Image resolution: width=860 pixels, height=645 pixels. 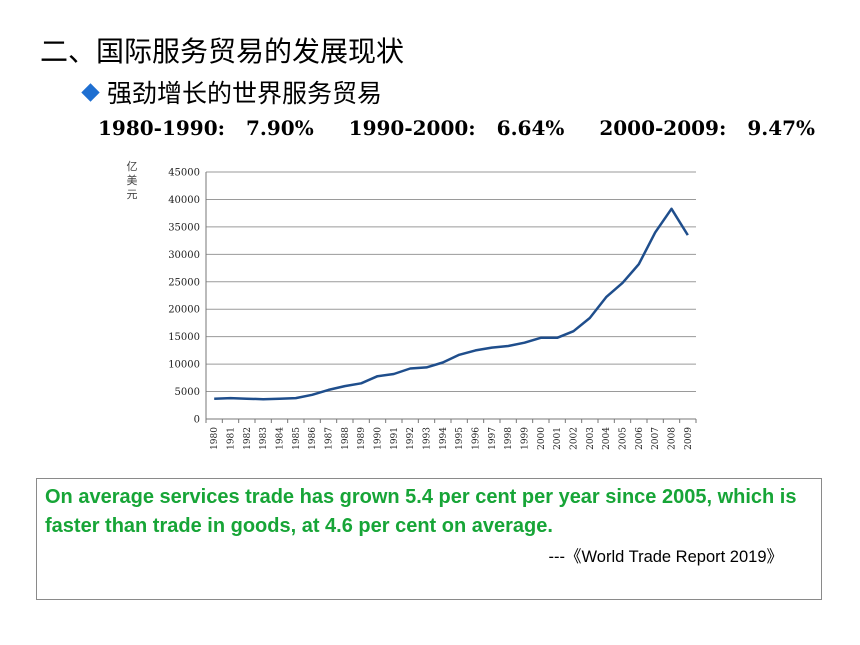 What do you see at coordinates (162, 128) in the screenshot?
I see `rate-period: 1980-1990:` at bounding box center [162, 128].